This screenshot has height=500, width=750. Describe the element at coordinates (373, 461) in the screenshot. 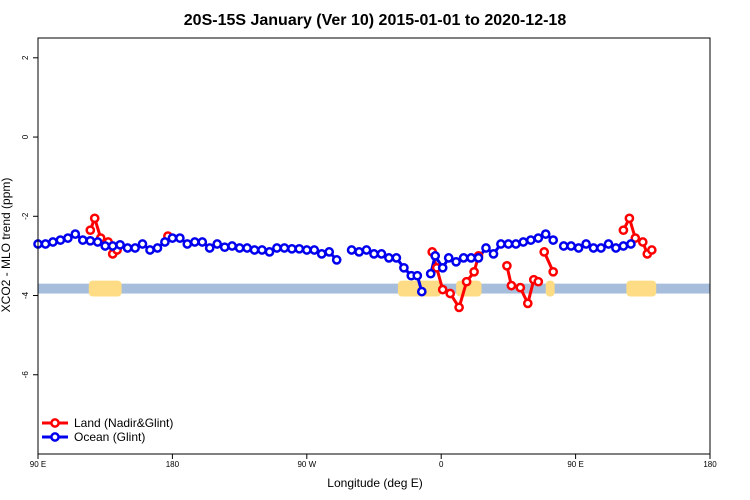

I see `x-axis-ticks: 90 E 180 90 W 0 90 E 180` at that location.